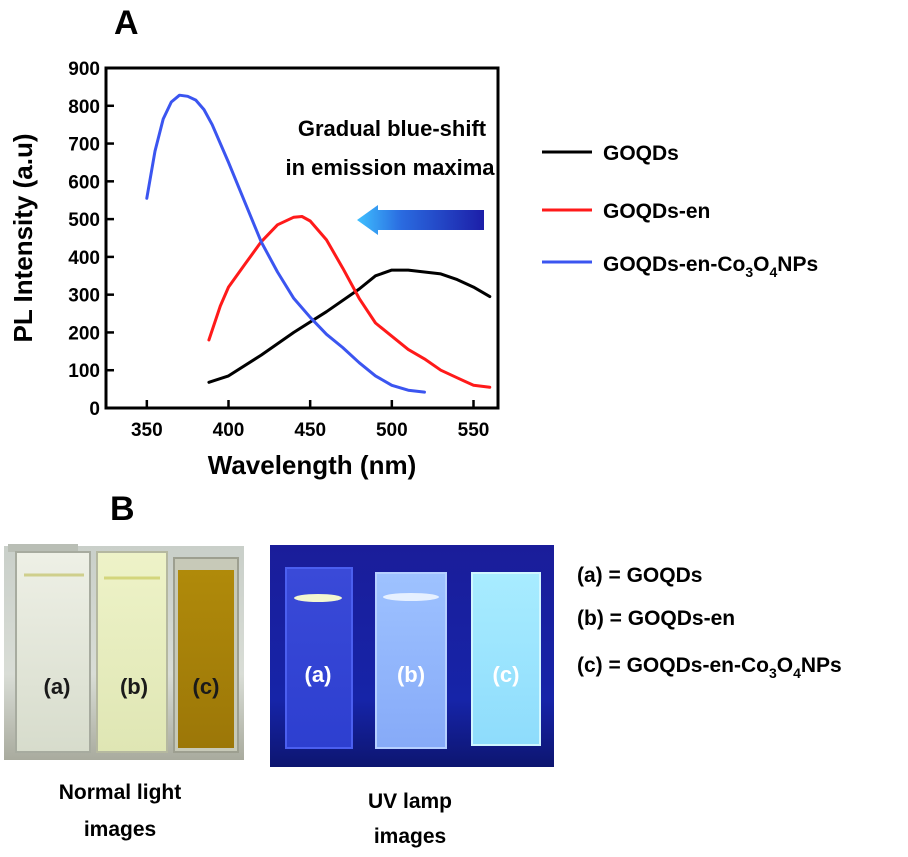 The height and width of the screenshot is (857, 908). Describe the element at coordinates (206, 659) in the screenshot. I see `vial-c-liquid` at that location.